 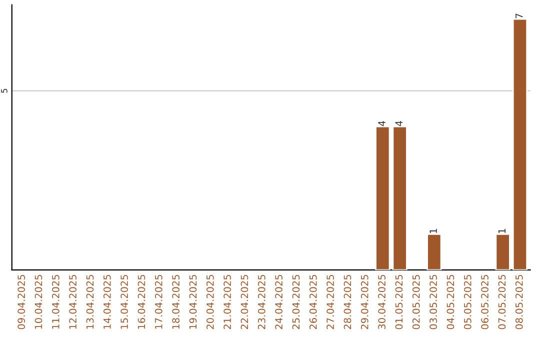 I want to click on x-tick-label: 29.04.2025, so click(x=364, y=302).